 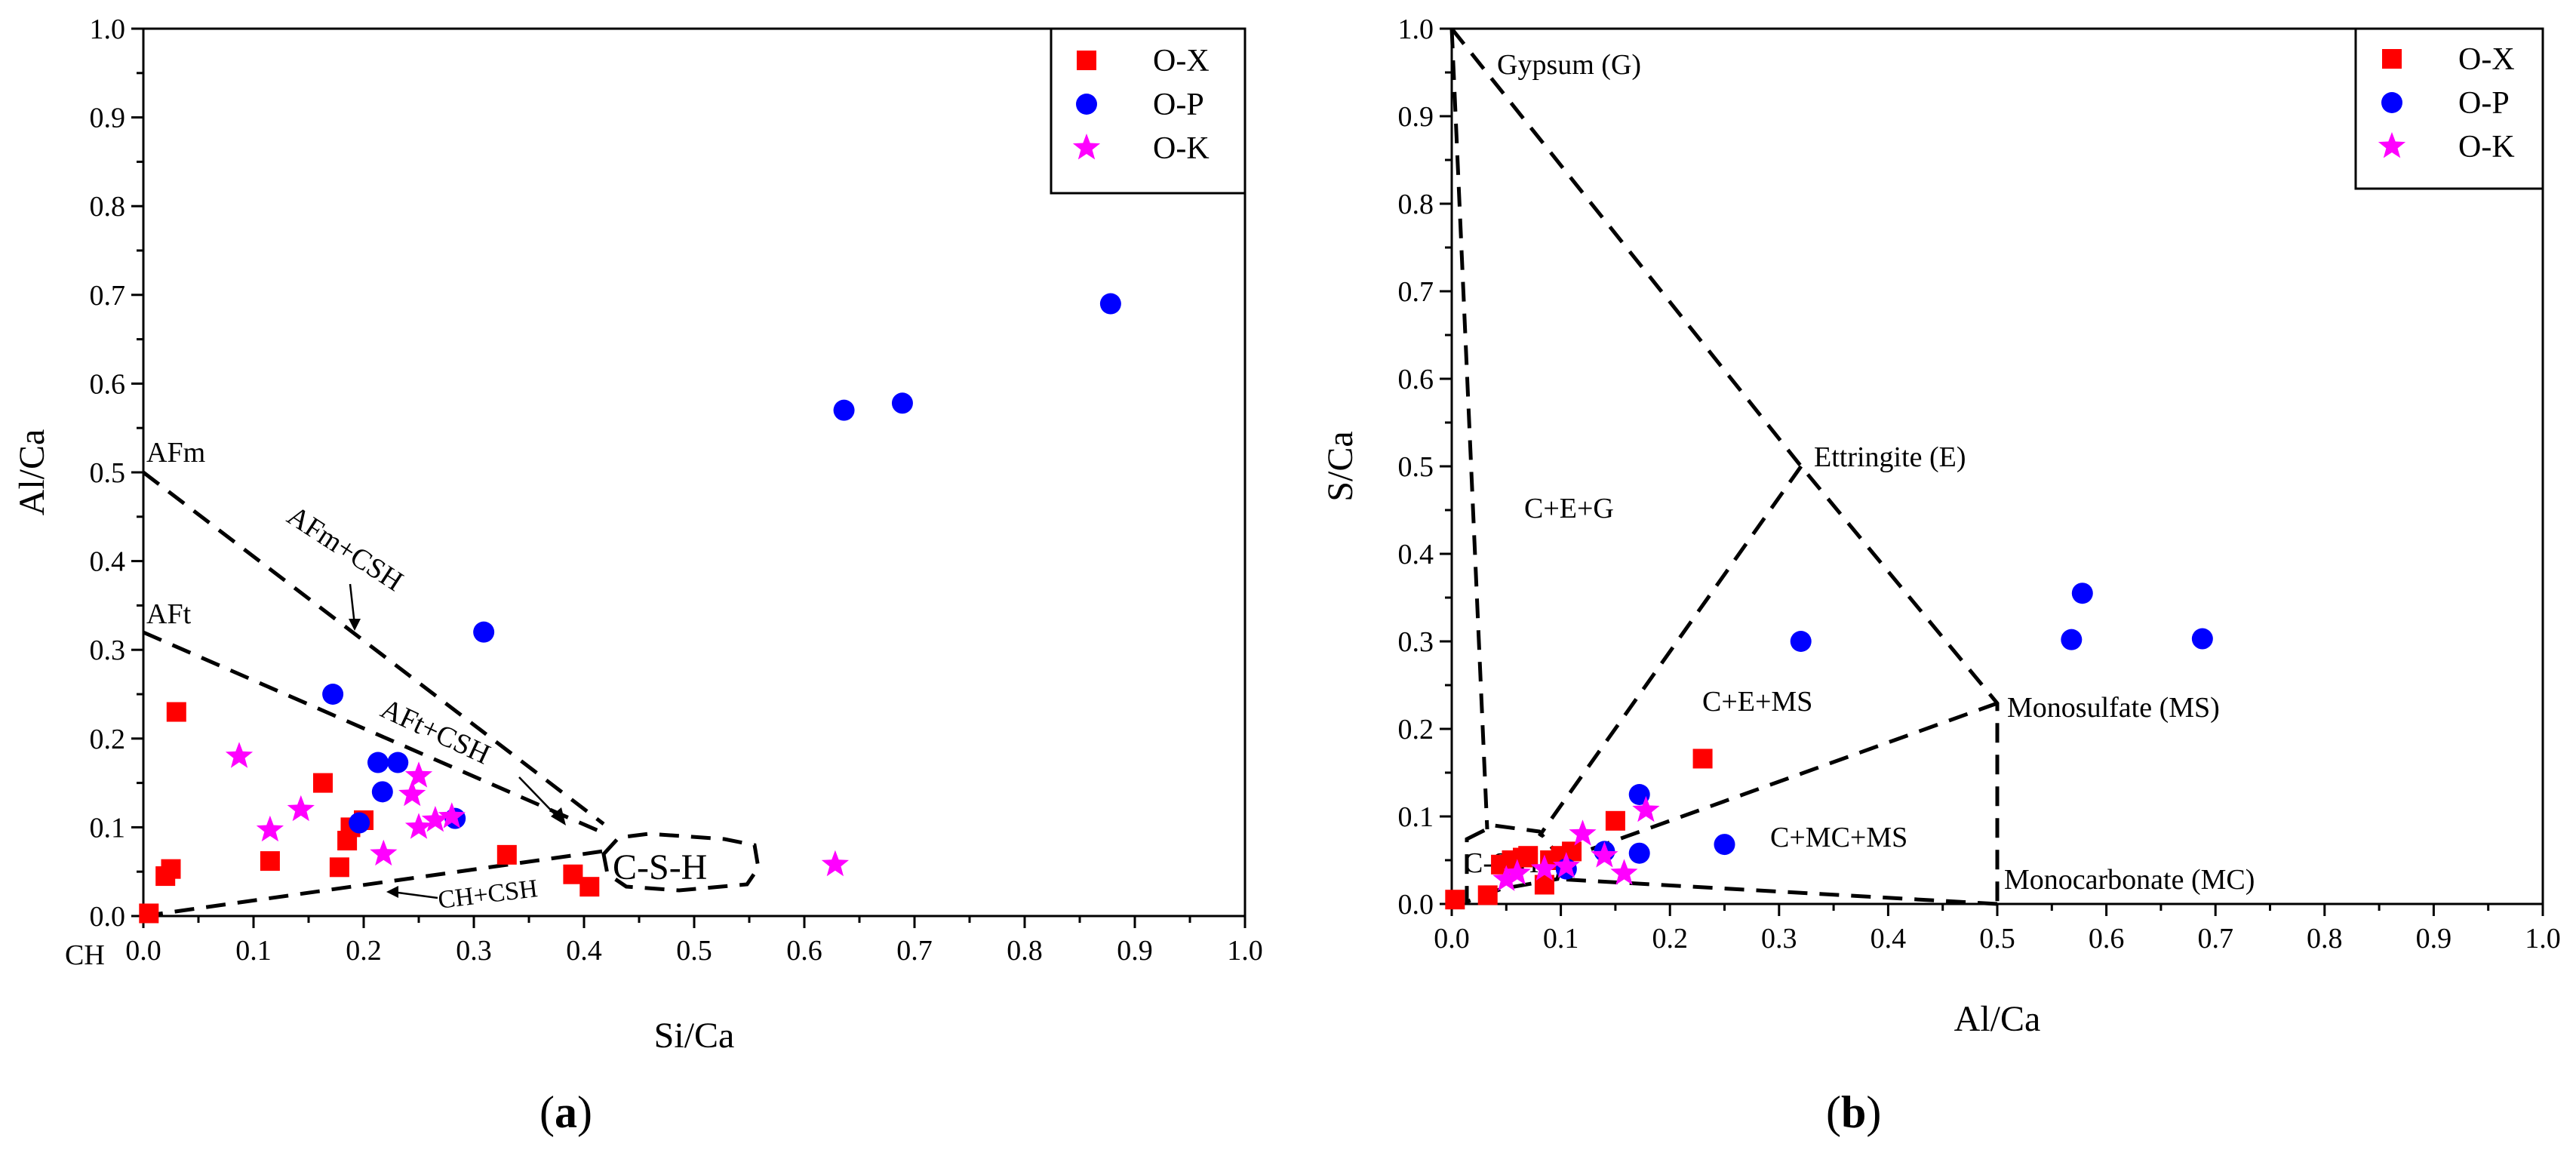 I want to click on afm-csh-boundary, so click(x=373, y=648).